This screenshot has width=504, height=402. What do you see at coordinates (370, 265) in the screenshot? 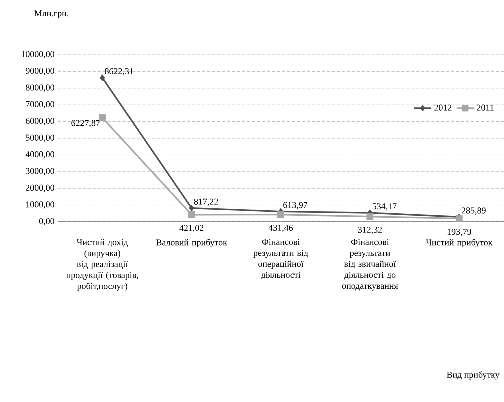
I see `x-tick-label: Фінансові результати від звичайної діяльності до оподаткування` at bounding box center [370, 265].